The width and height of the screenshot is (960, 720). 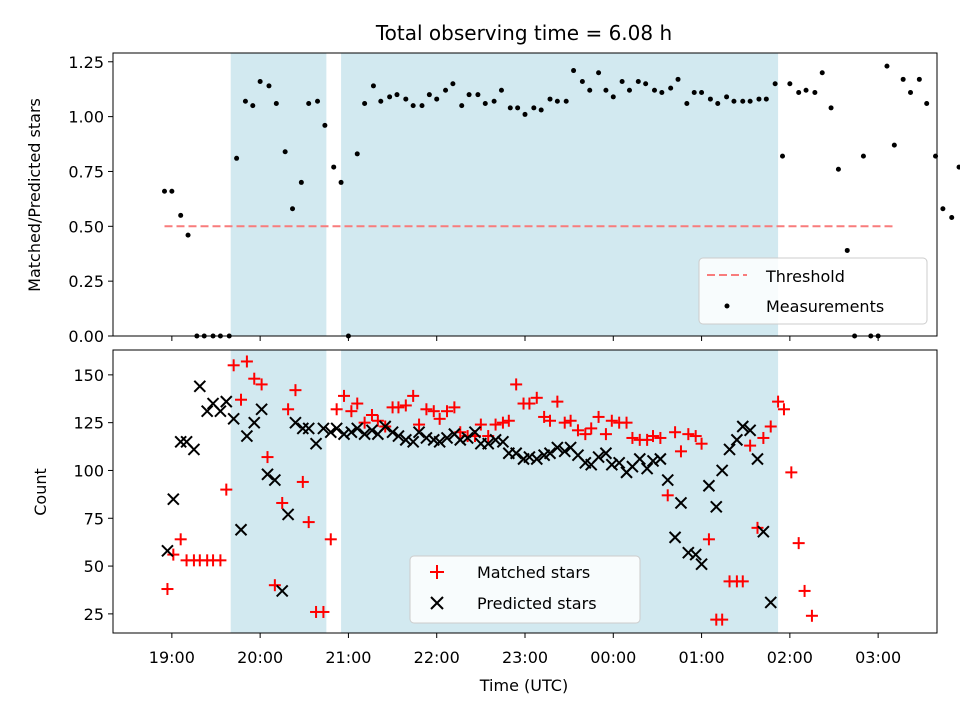 I want to click on top-legend: Threshold Measurements, so click(x=813, y=291).